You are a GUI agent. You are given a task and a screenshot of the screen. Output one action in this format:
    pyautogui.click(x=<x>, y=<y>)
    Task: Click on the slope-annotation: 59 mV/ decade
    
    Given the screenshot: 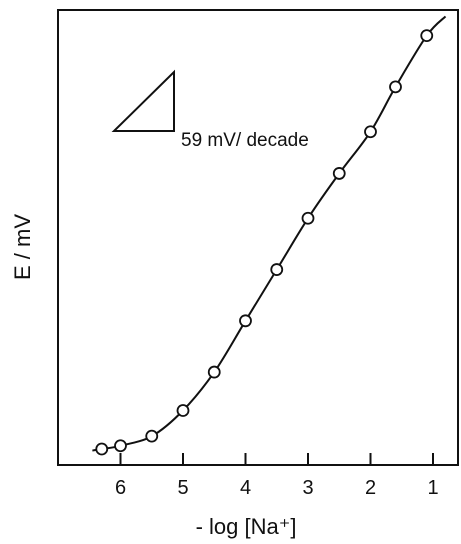 What is the action you would take?
    pyautogui.click(x=210, y=110)
    